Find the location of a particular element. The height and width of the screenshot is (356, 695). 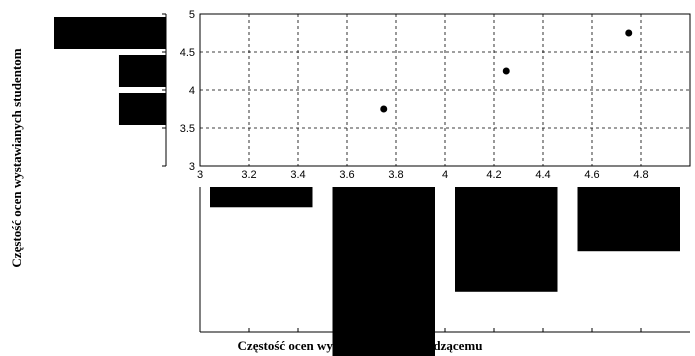

x-tick-label: 4.6 is located at coordinates (591, 175).